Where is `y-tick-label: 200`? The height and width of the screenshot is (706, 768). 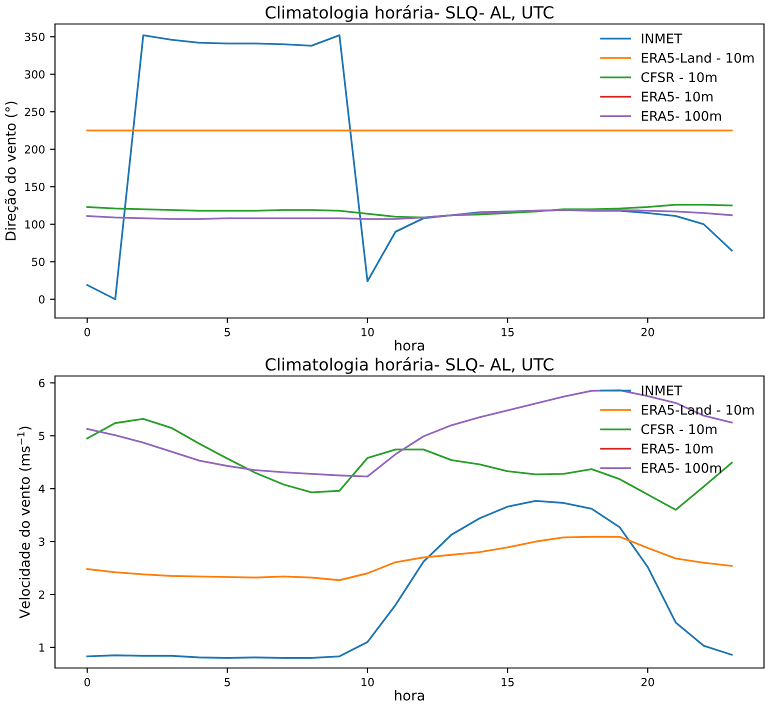 y-tick-label: 200 is located at coordinates (34, 149).